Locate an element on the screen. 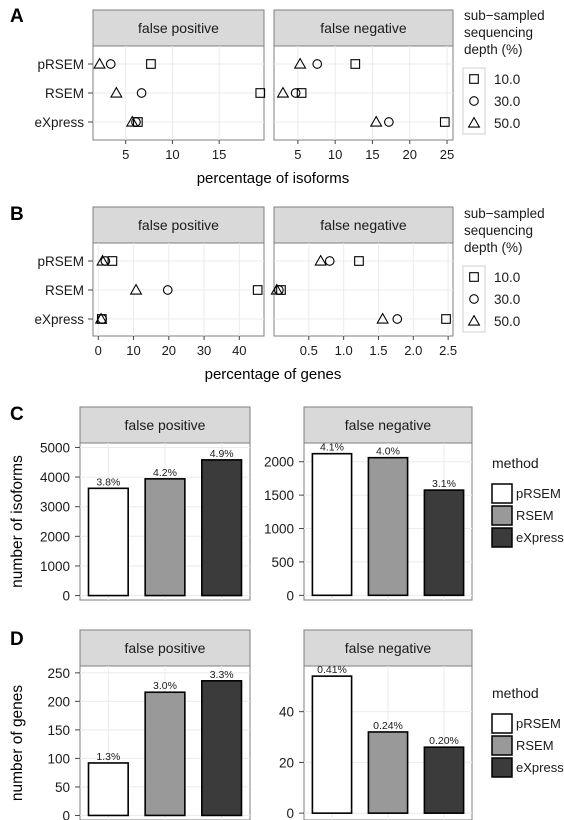  point-30.0-eXpress is located at coordinates (397, 319).